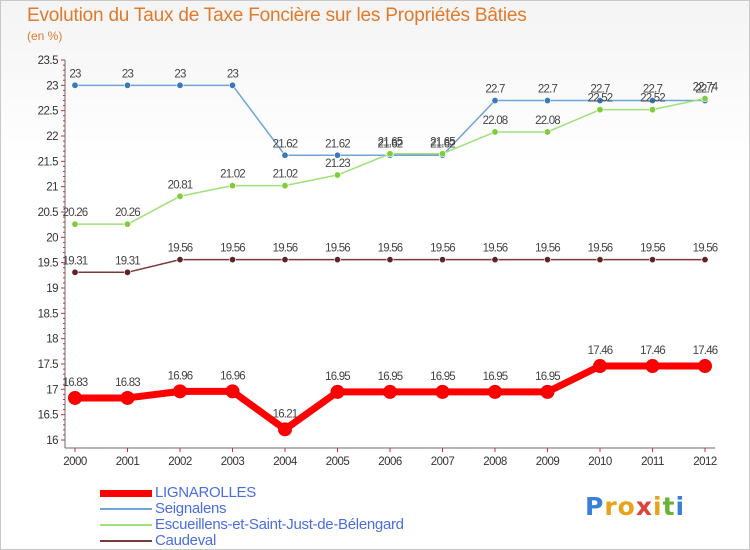 This screenshot has height=550, width=750. I want to click on legend-label: Escueillens-et-Saint-Just-de-Bélengard, so click(279, 524).